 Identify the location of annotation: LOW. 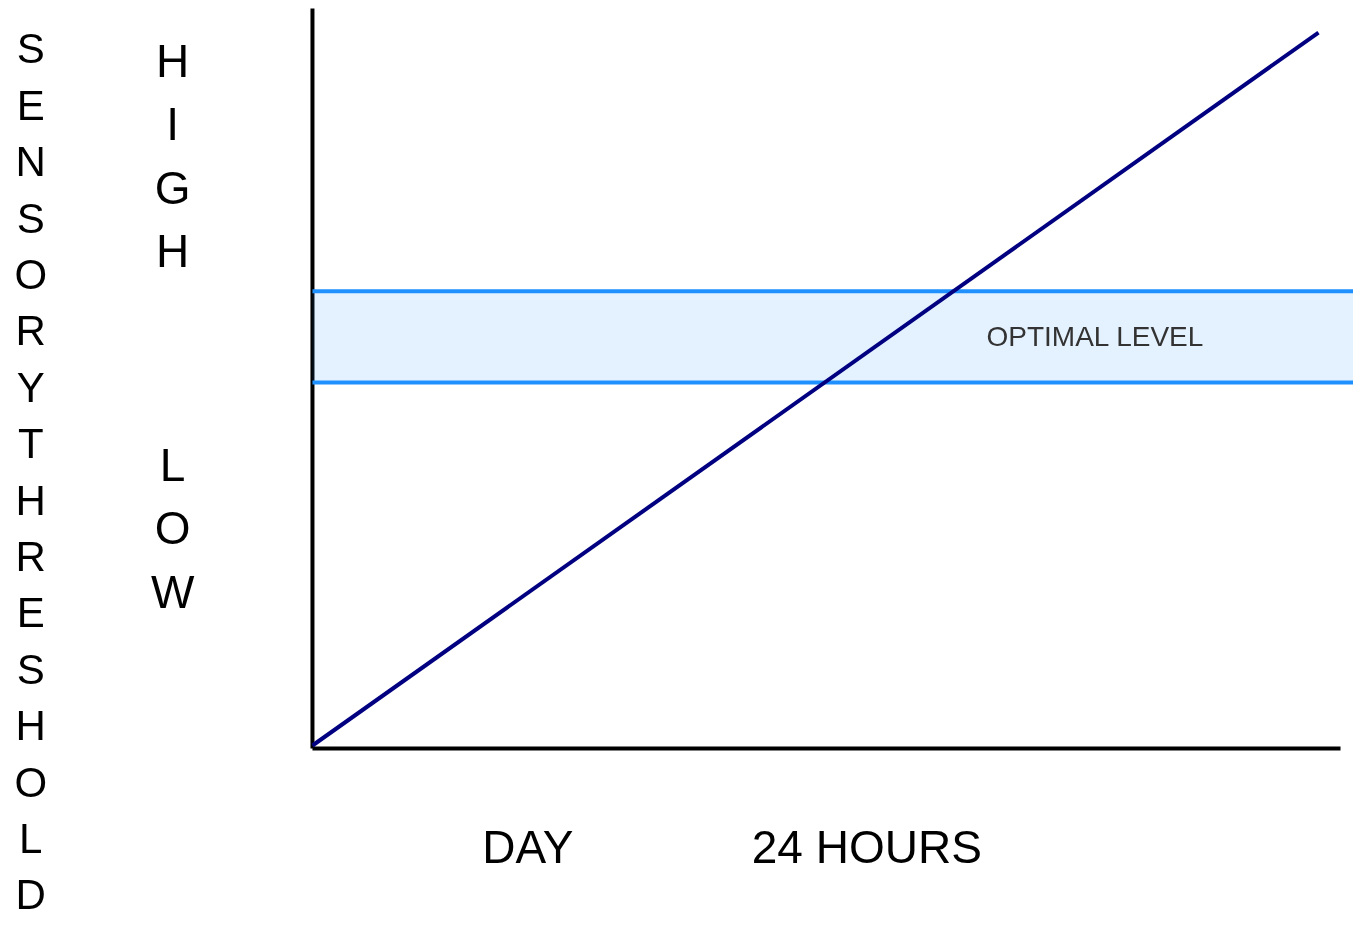
(172, 528).